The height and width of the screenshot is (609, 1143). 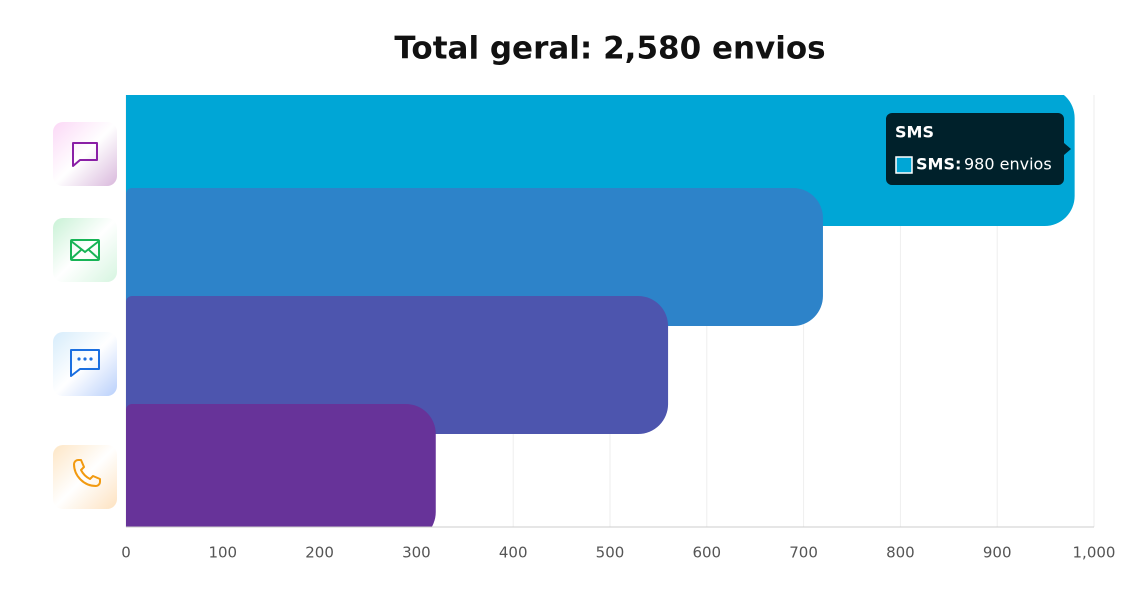 I want to click on x-tick-label: 0, so click(x=126, y=553).